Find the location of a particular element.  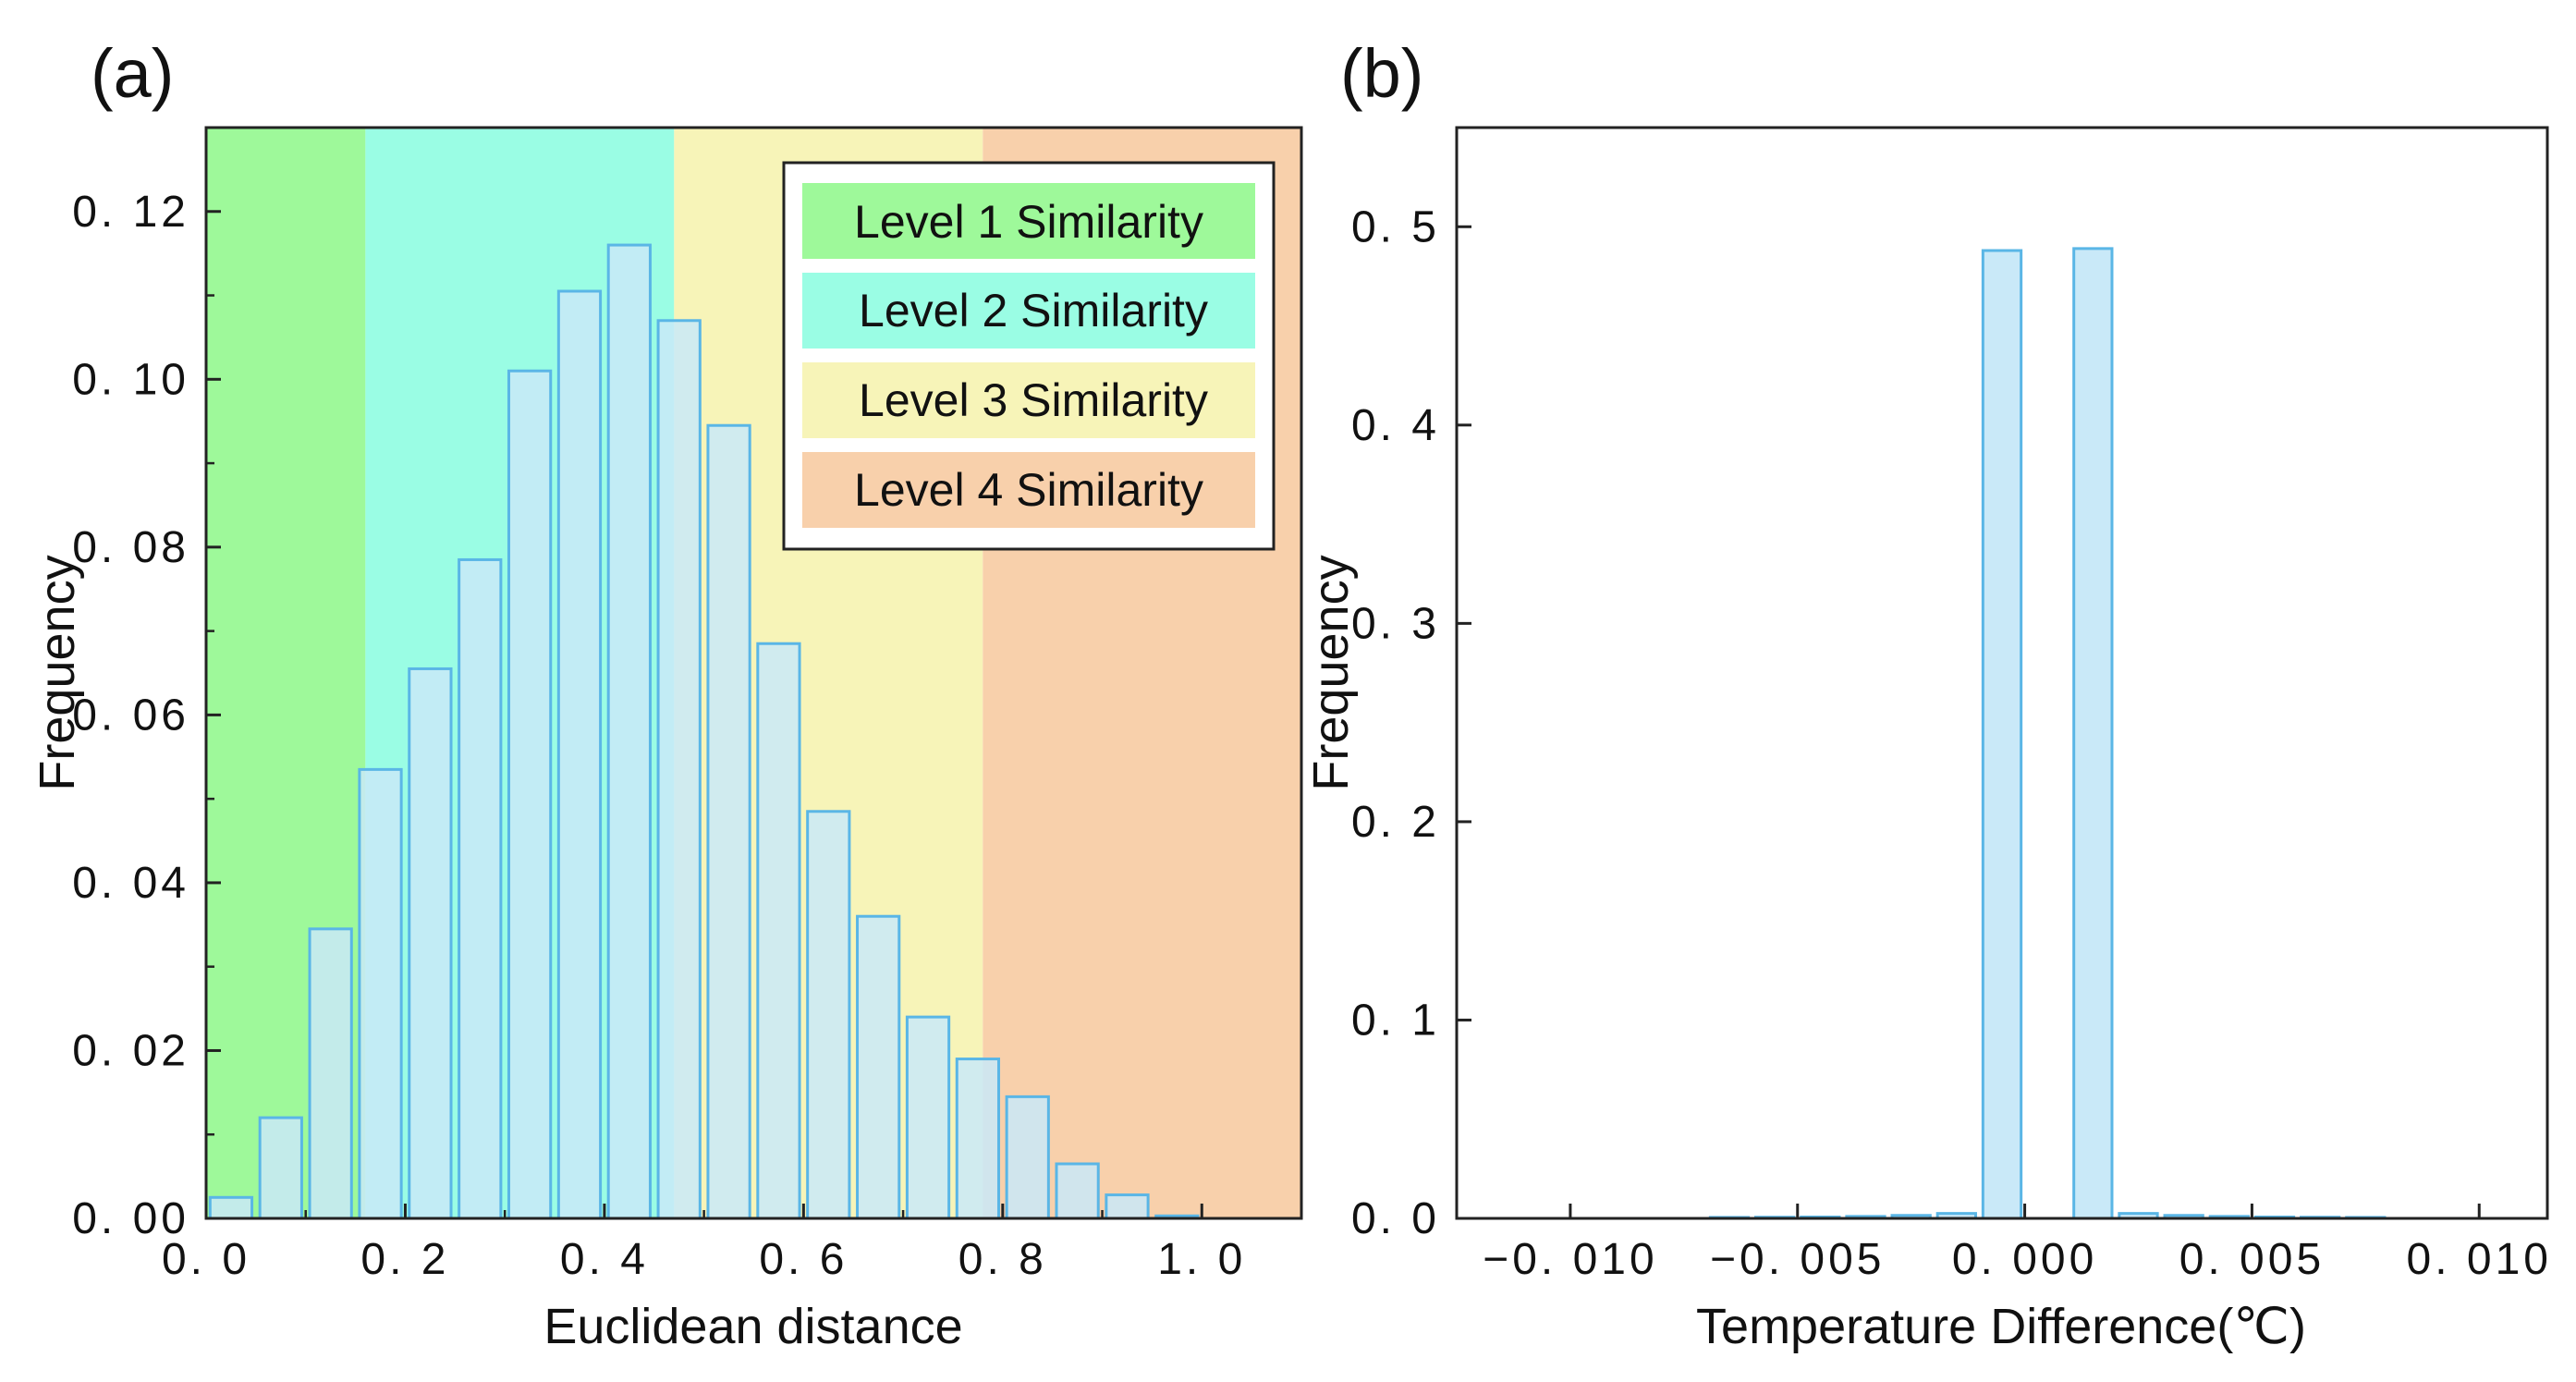

y-tick-label: 0. 02 is located at coordinates (130, 1050).